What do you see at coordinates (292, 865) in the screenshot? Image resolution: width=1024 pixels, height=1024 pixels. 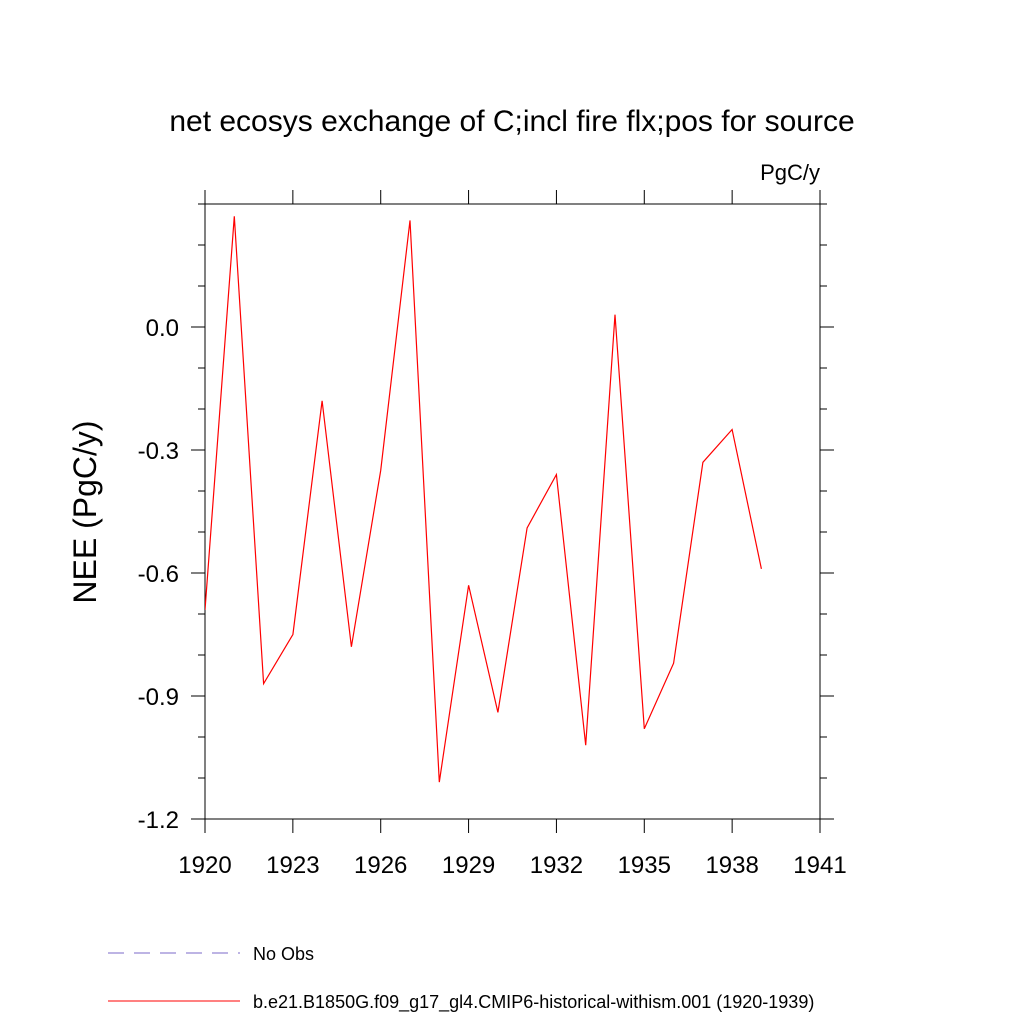 I see `x-tick-label: 1923` at bounding box center [292, 865].